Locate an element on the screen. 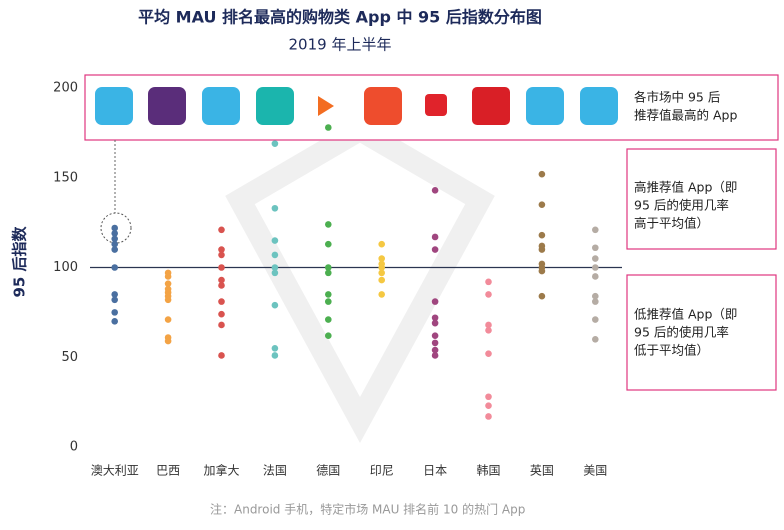 Image resolution: width=784 pixels, height=530 pixels. x-tick-label: 德国 is located at coordinates (328, 470).